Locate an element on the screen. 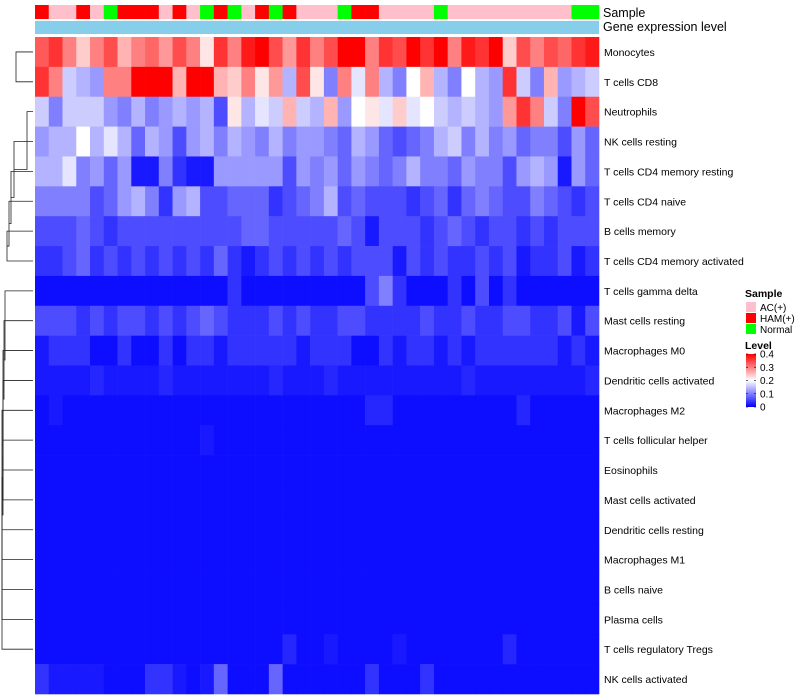 This screenshot has height=700, width=800. sample-legend-swatch is located at coordinates (751, 307).